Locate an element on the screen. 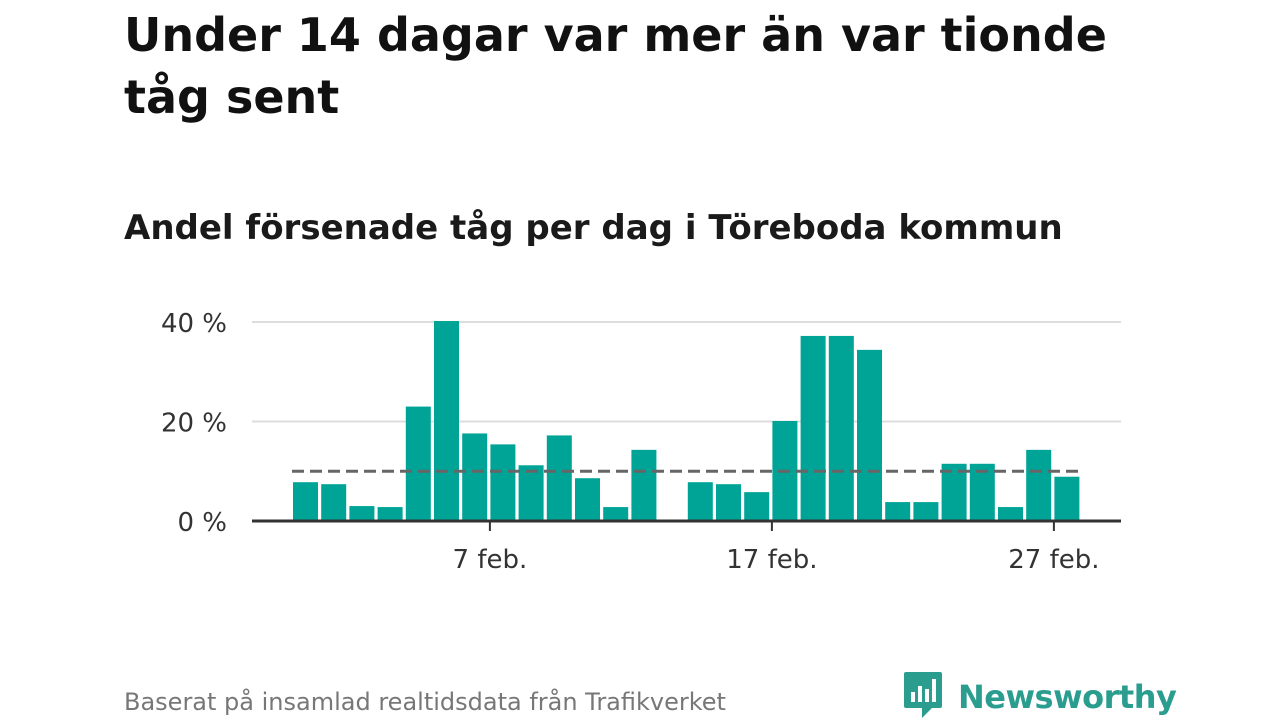 This screenshot has width=1280, height=724. y-axis-labels: 0 % 20 % 40 % is located at coordinates (194, 423).